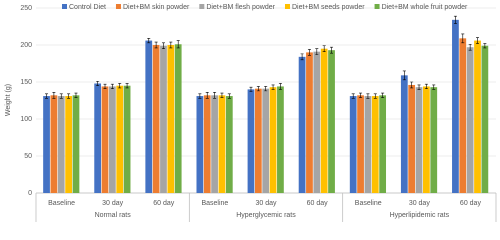  I want to click on group-label: Hyperglycemic rats, so click(266, 215).